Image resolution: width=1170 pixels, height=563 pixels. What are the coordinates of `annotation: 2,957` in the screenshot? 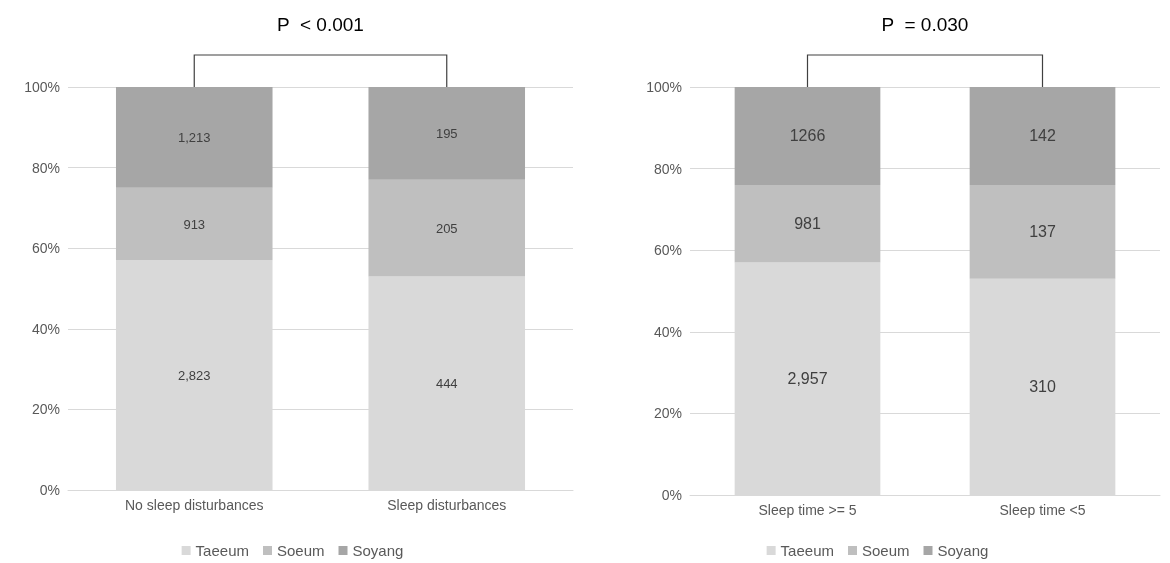 It's located at (807, 379).